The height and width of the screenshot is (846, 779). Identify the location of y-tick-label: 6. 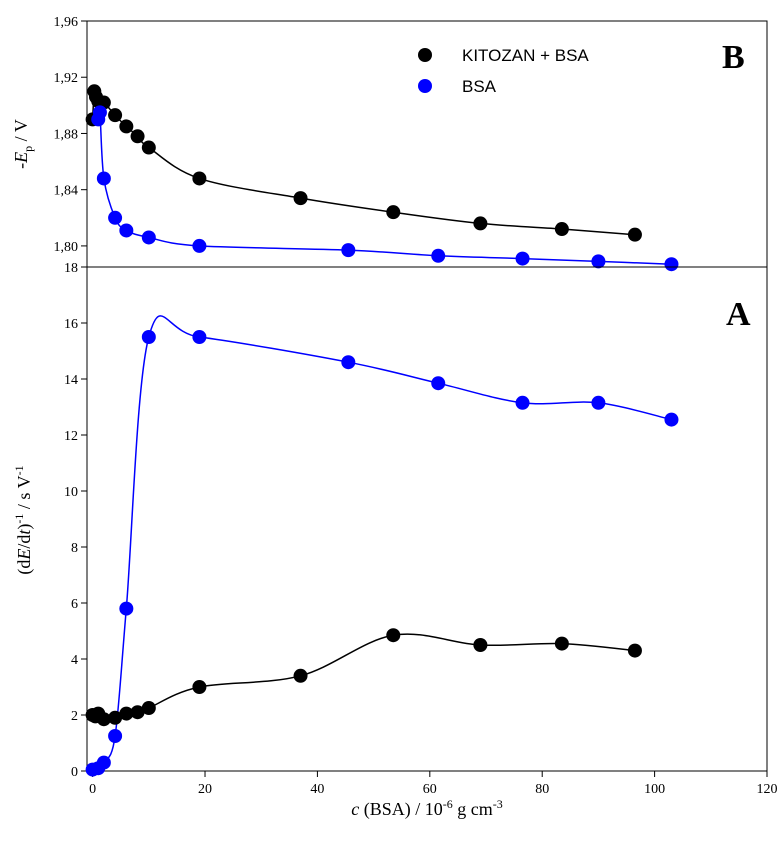
(74, 604).